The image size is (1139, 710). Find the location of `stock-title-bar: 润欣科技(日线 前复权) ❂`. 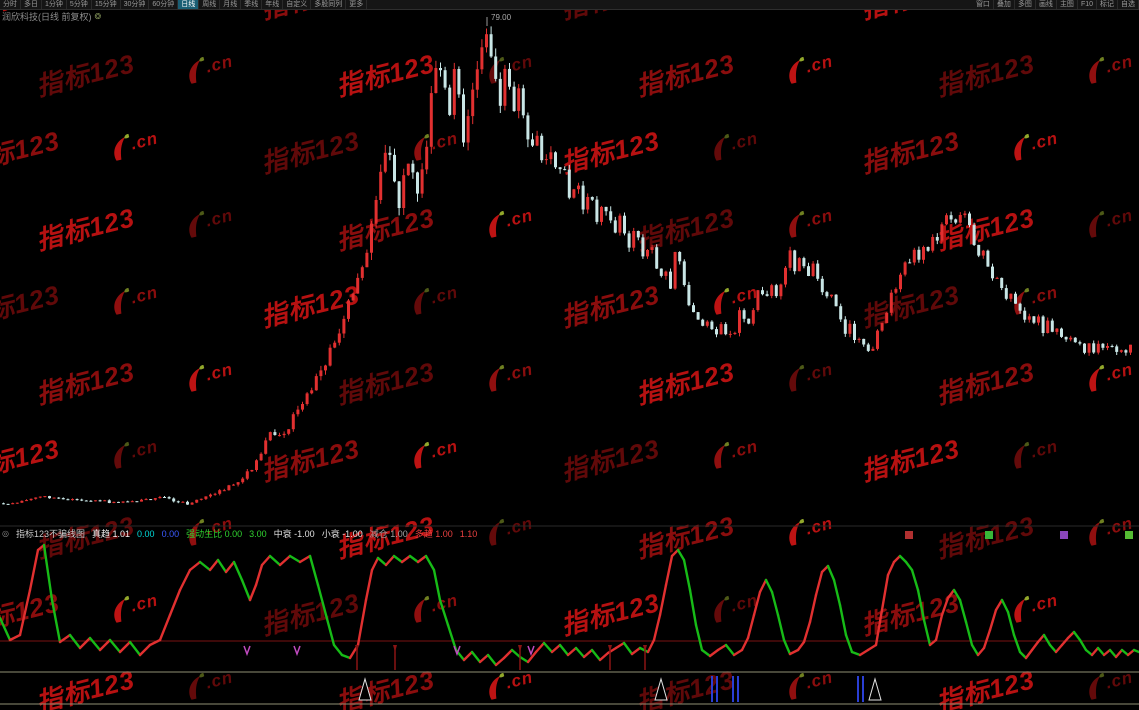

stock-title-bar: 润欣科技(日线 前复权) ❂ is located at coordinates (51, 16).